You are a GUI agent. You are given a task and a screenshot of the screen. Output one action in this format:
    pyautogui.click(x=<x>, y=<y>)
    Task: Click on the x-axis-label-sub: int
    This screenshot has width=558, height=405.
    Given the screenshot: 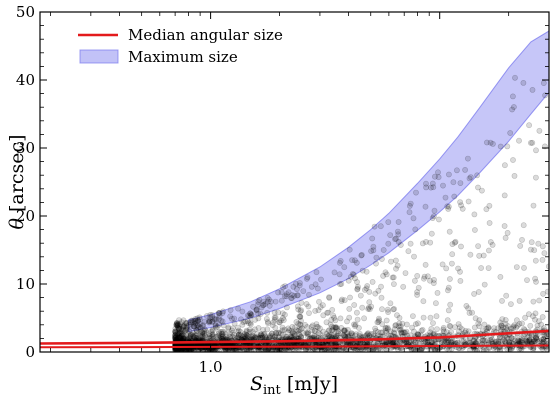 What is the action you would take?
    pyautogui.click(x=272, y=390)
    